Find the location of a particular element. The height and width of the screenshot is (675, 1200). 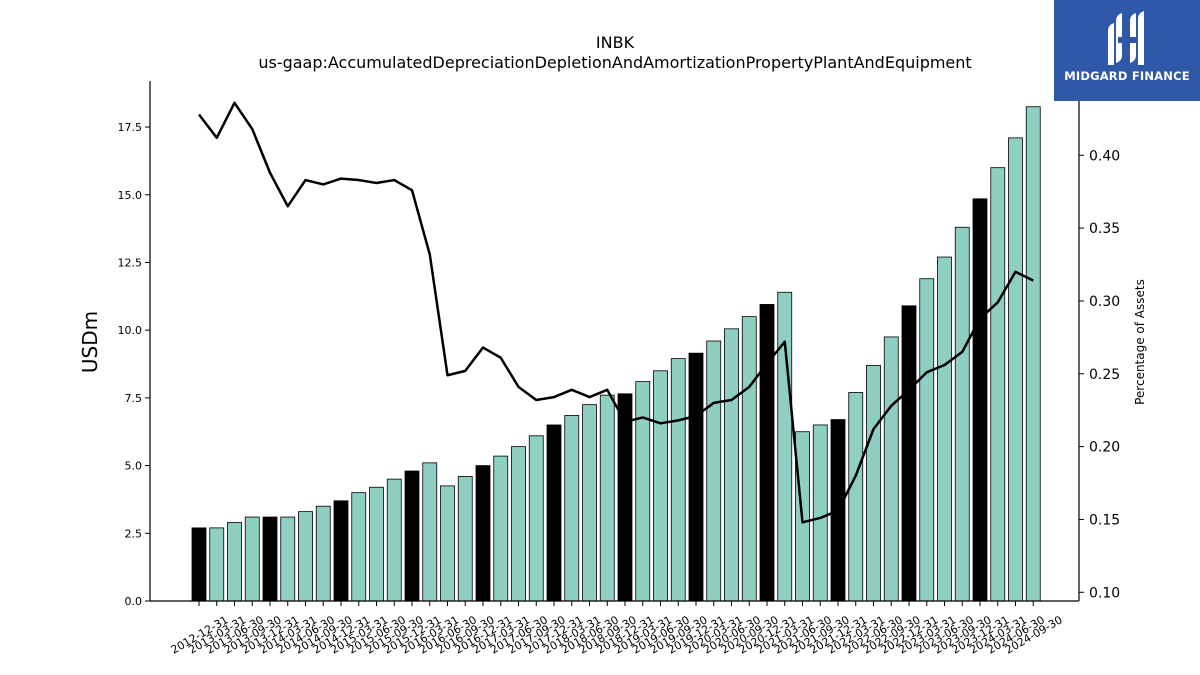

y2-tick-label: 0.10 is located at coordinates (1104, 593).